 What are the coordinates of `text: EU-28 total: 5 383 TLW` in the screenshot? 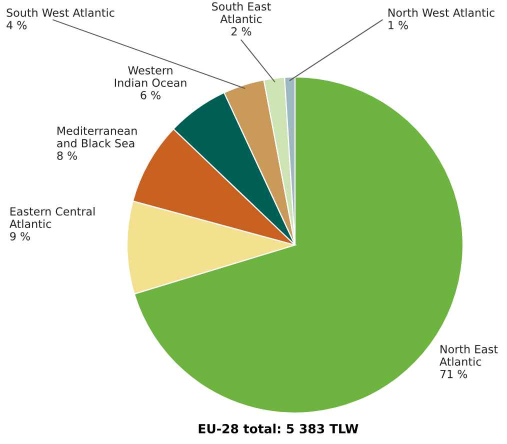 It's located at (278, 429).